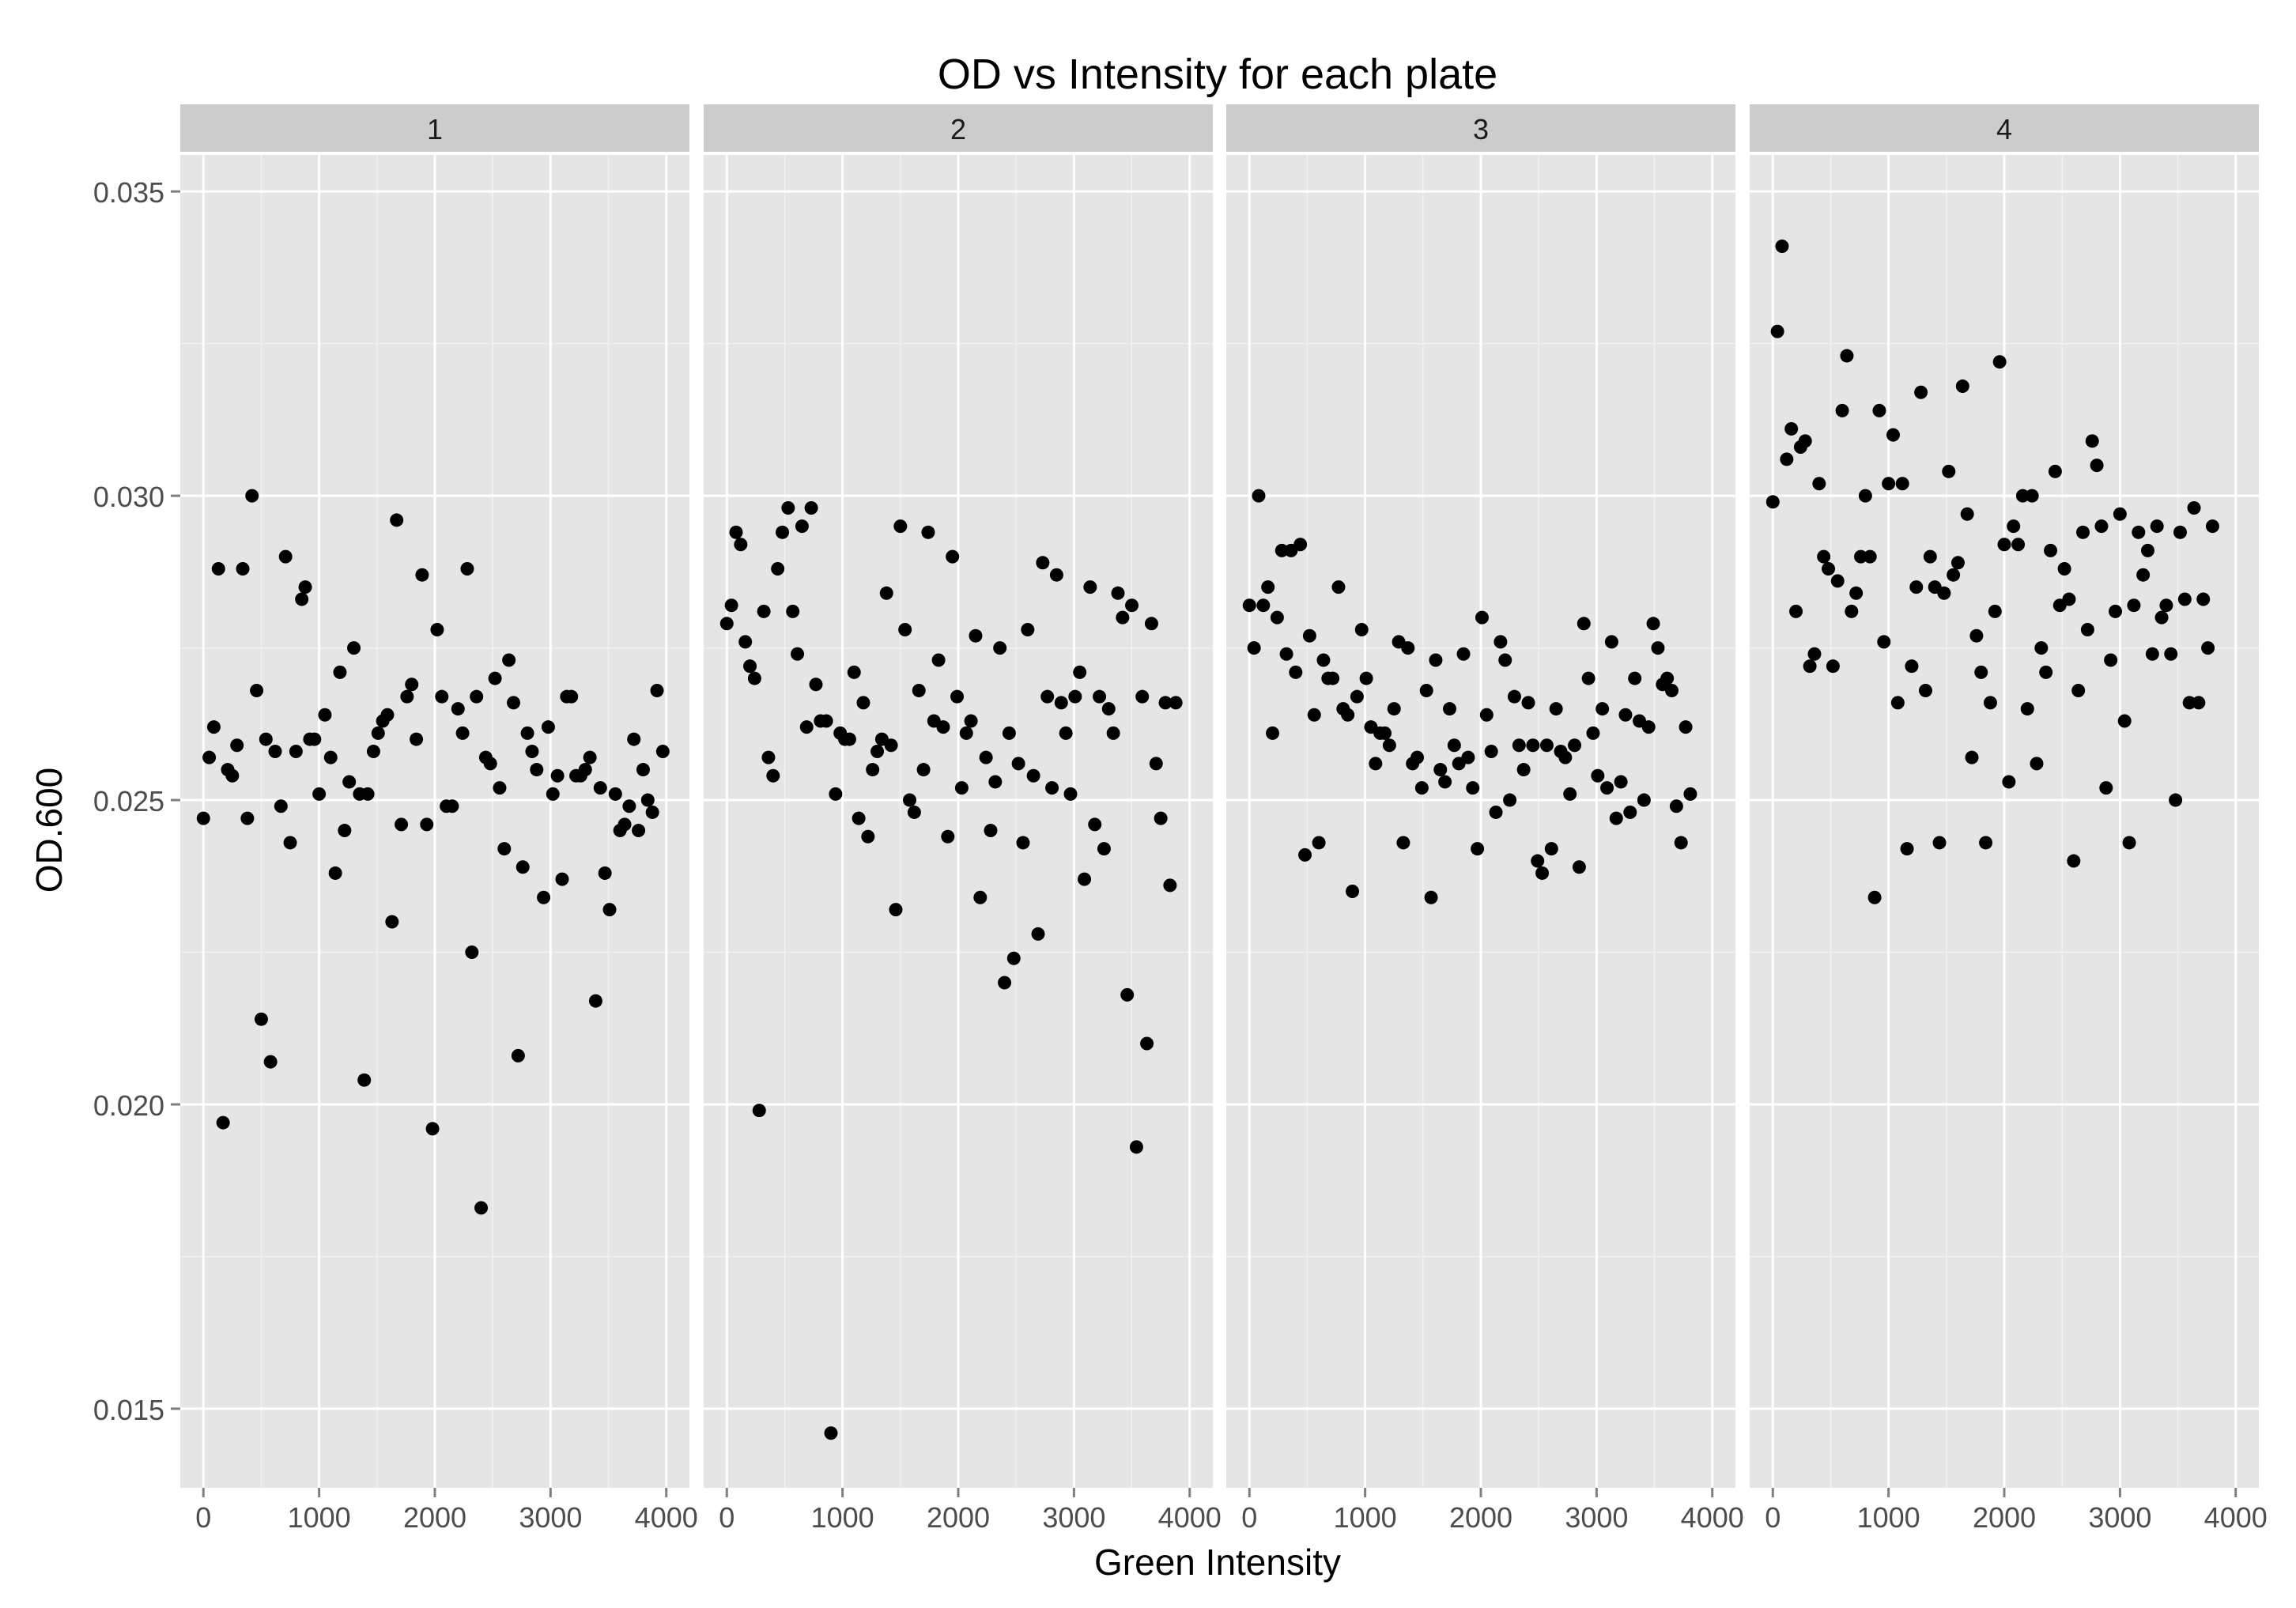 This screenshot has height=1608, width=2296. I want to click on y-tick-label: 0.015, so click(129, 1410).